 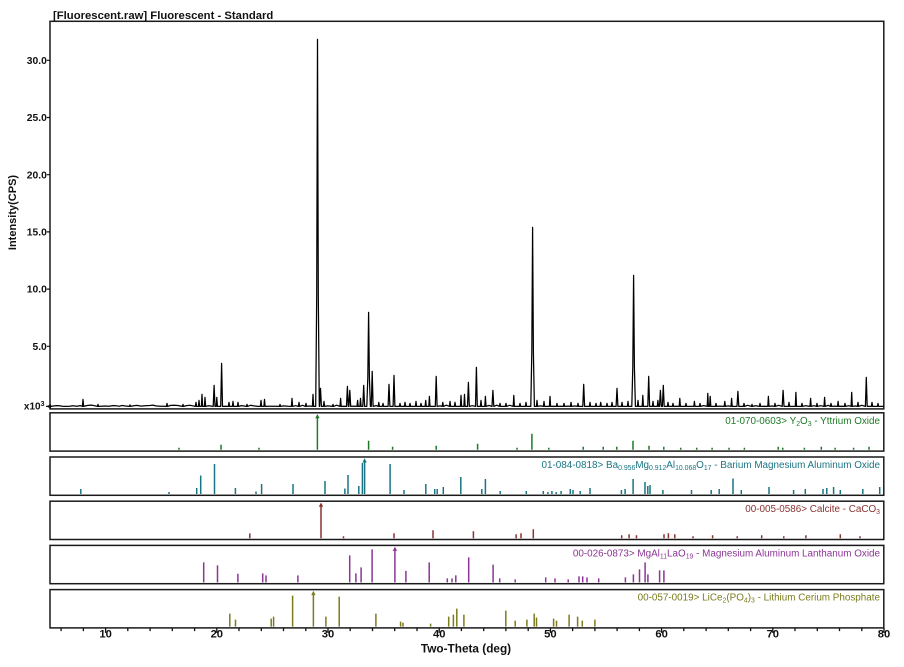 What do you see at coordinates (439, 635) in the screenshot?
I see `svg-text: 40` at bounding box center [439, 635].